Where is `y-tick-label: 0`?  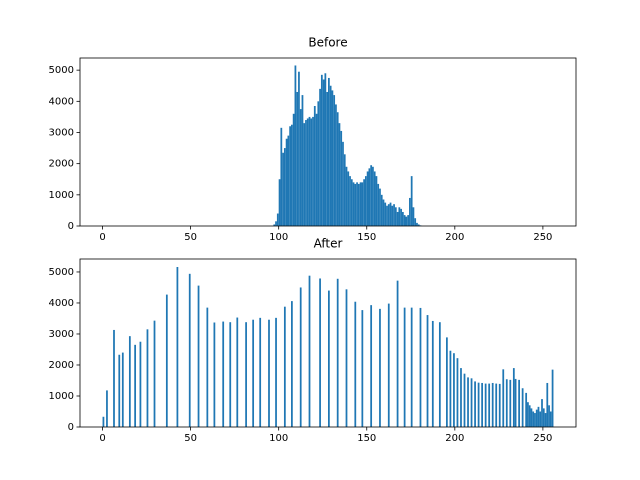 y-tick-label: 0 is located at coordinates (71, 427).